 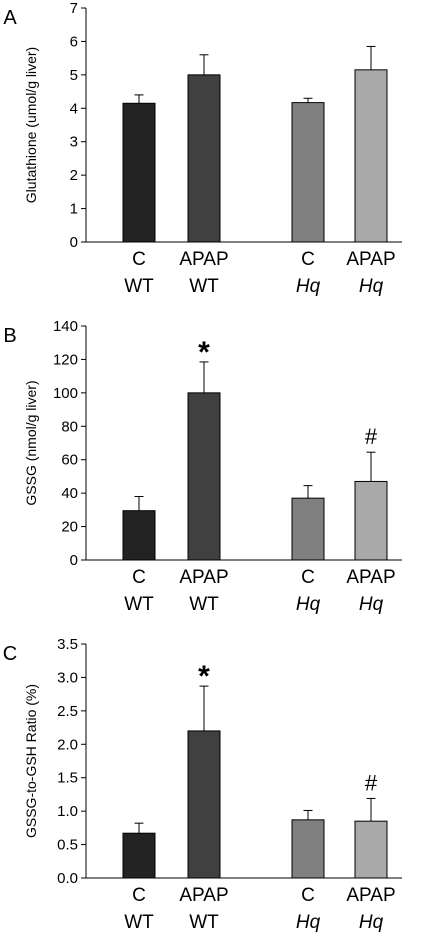 I want to click on y-tick-label: 0.0, so click(x=67, y=878).